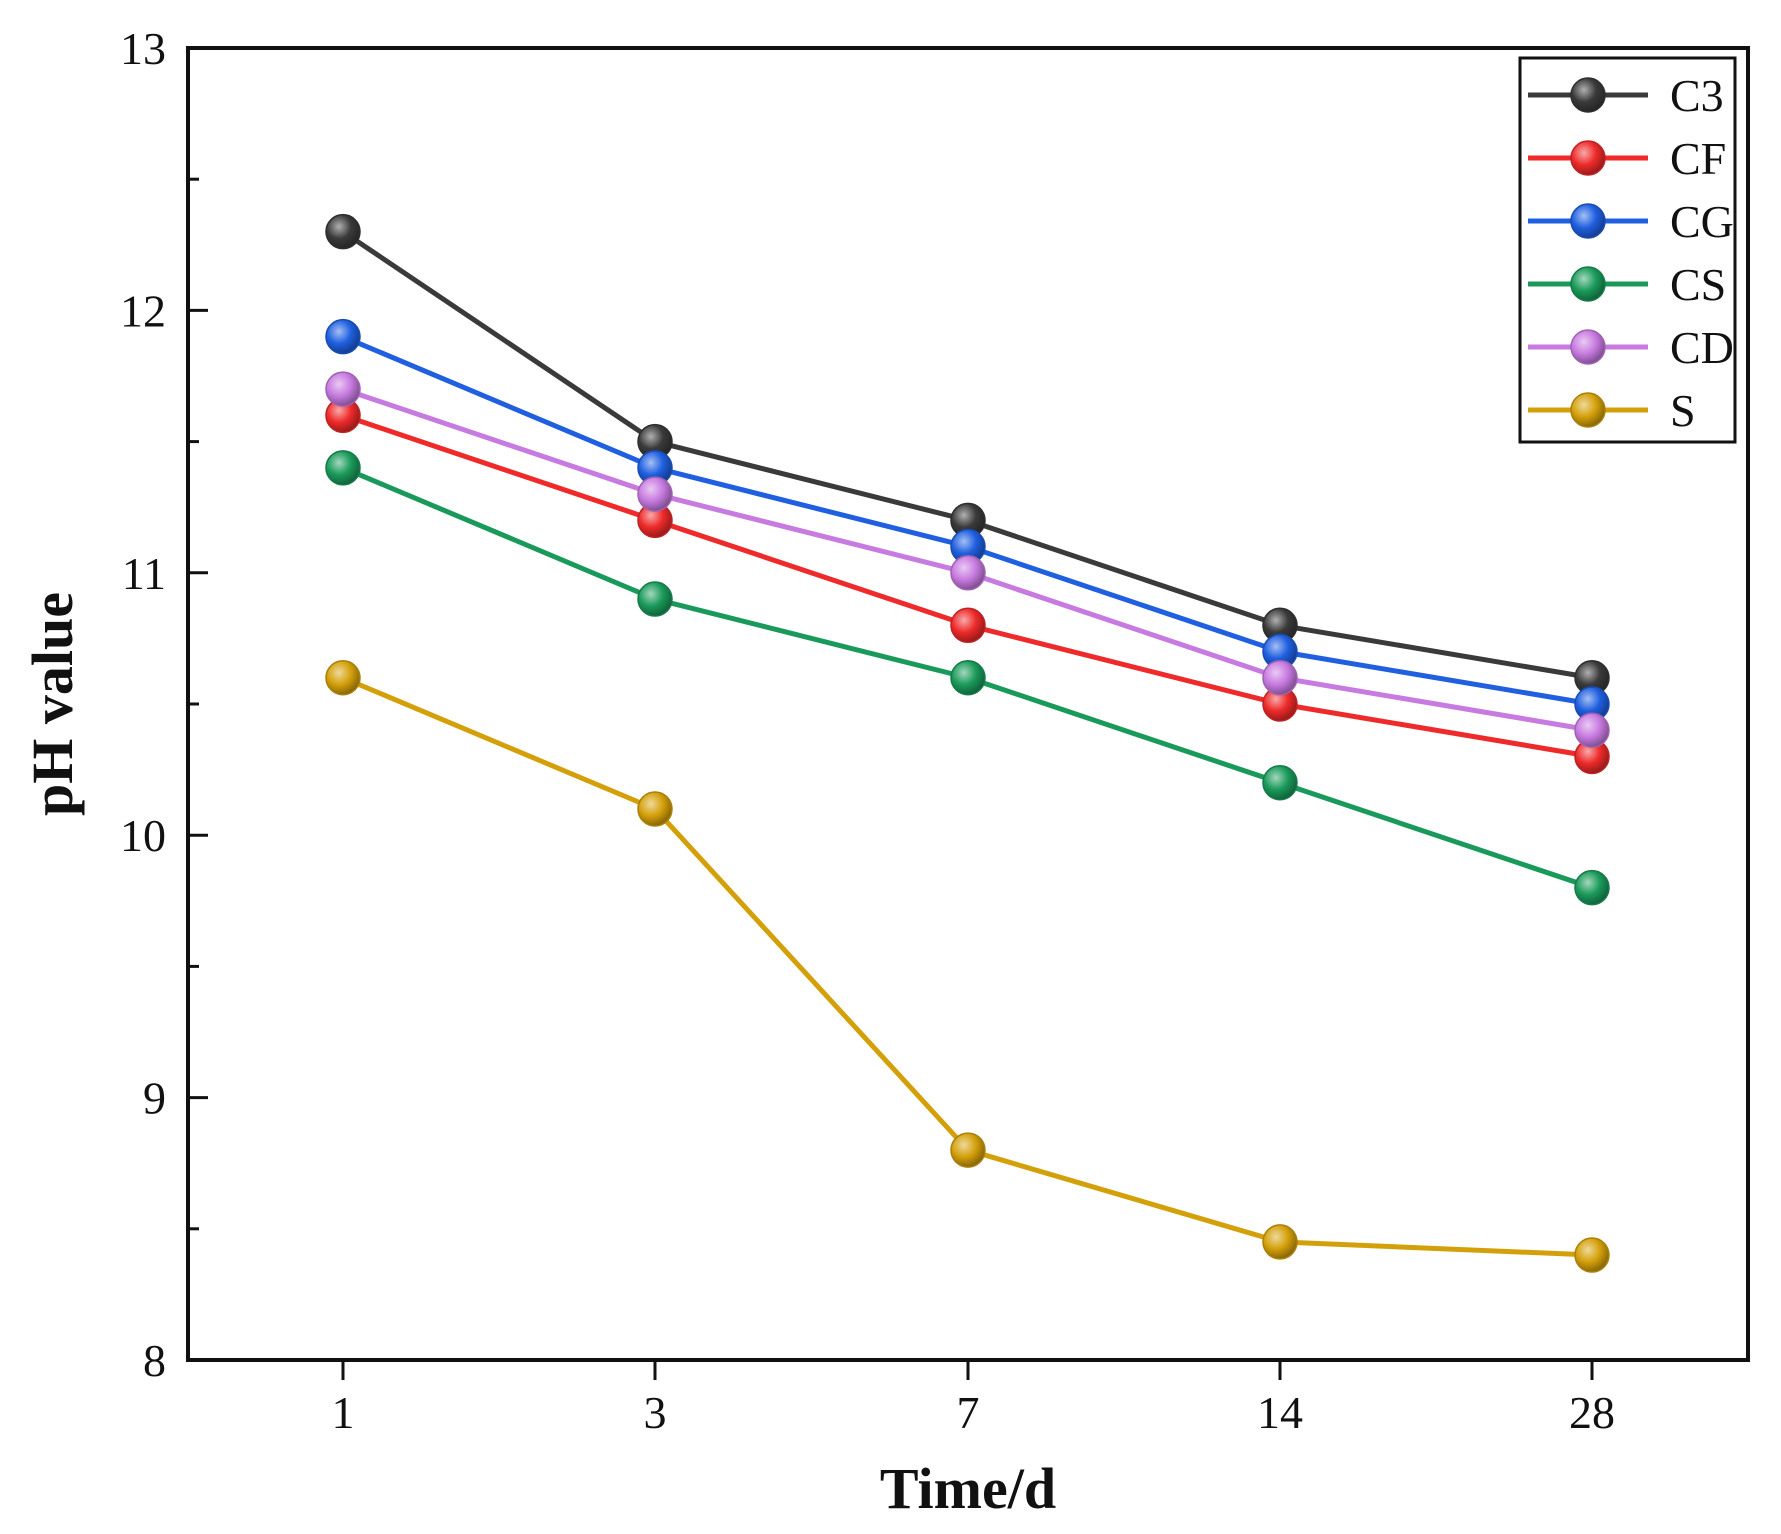 Image resolution: width=1781 pixels, height=1534 pixels. Describe the element at coordinates (143, 835) in the screenshot. I see `y-tick-label: 10` at that location.